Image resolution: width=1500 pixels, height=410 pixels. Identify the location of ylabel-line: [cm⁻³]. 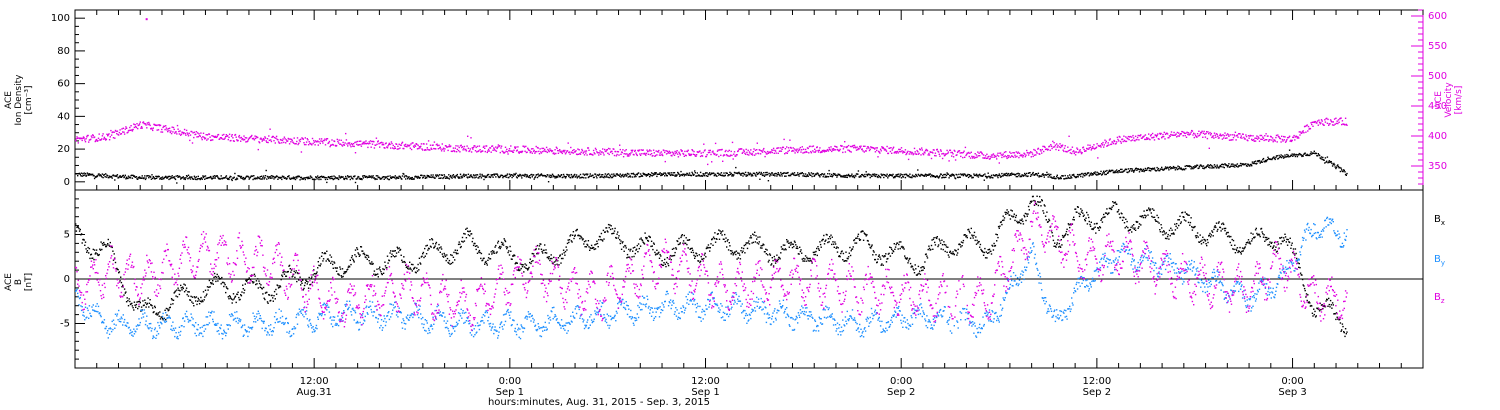
(29, 99).